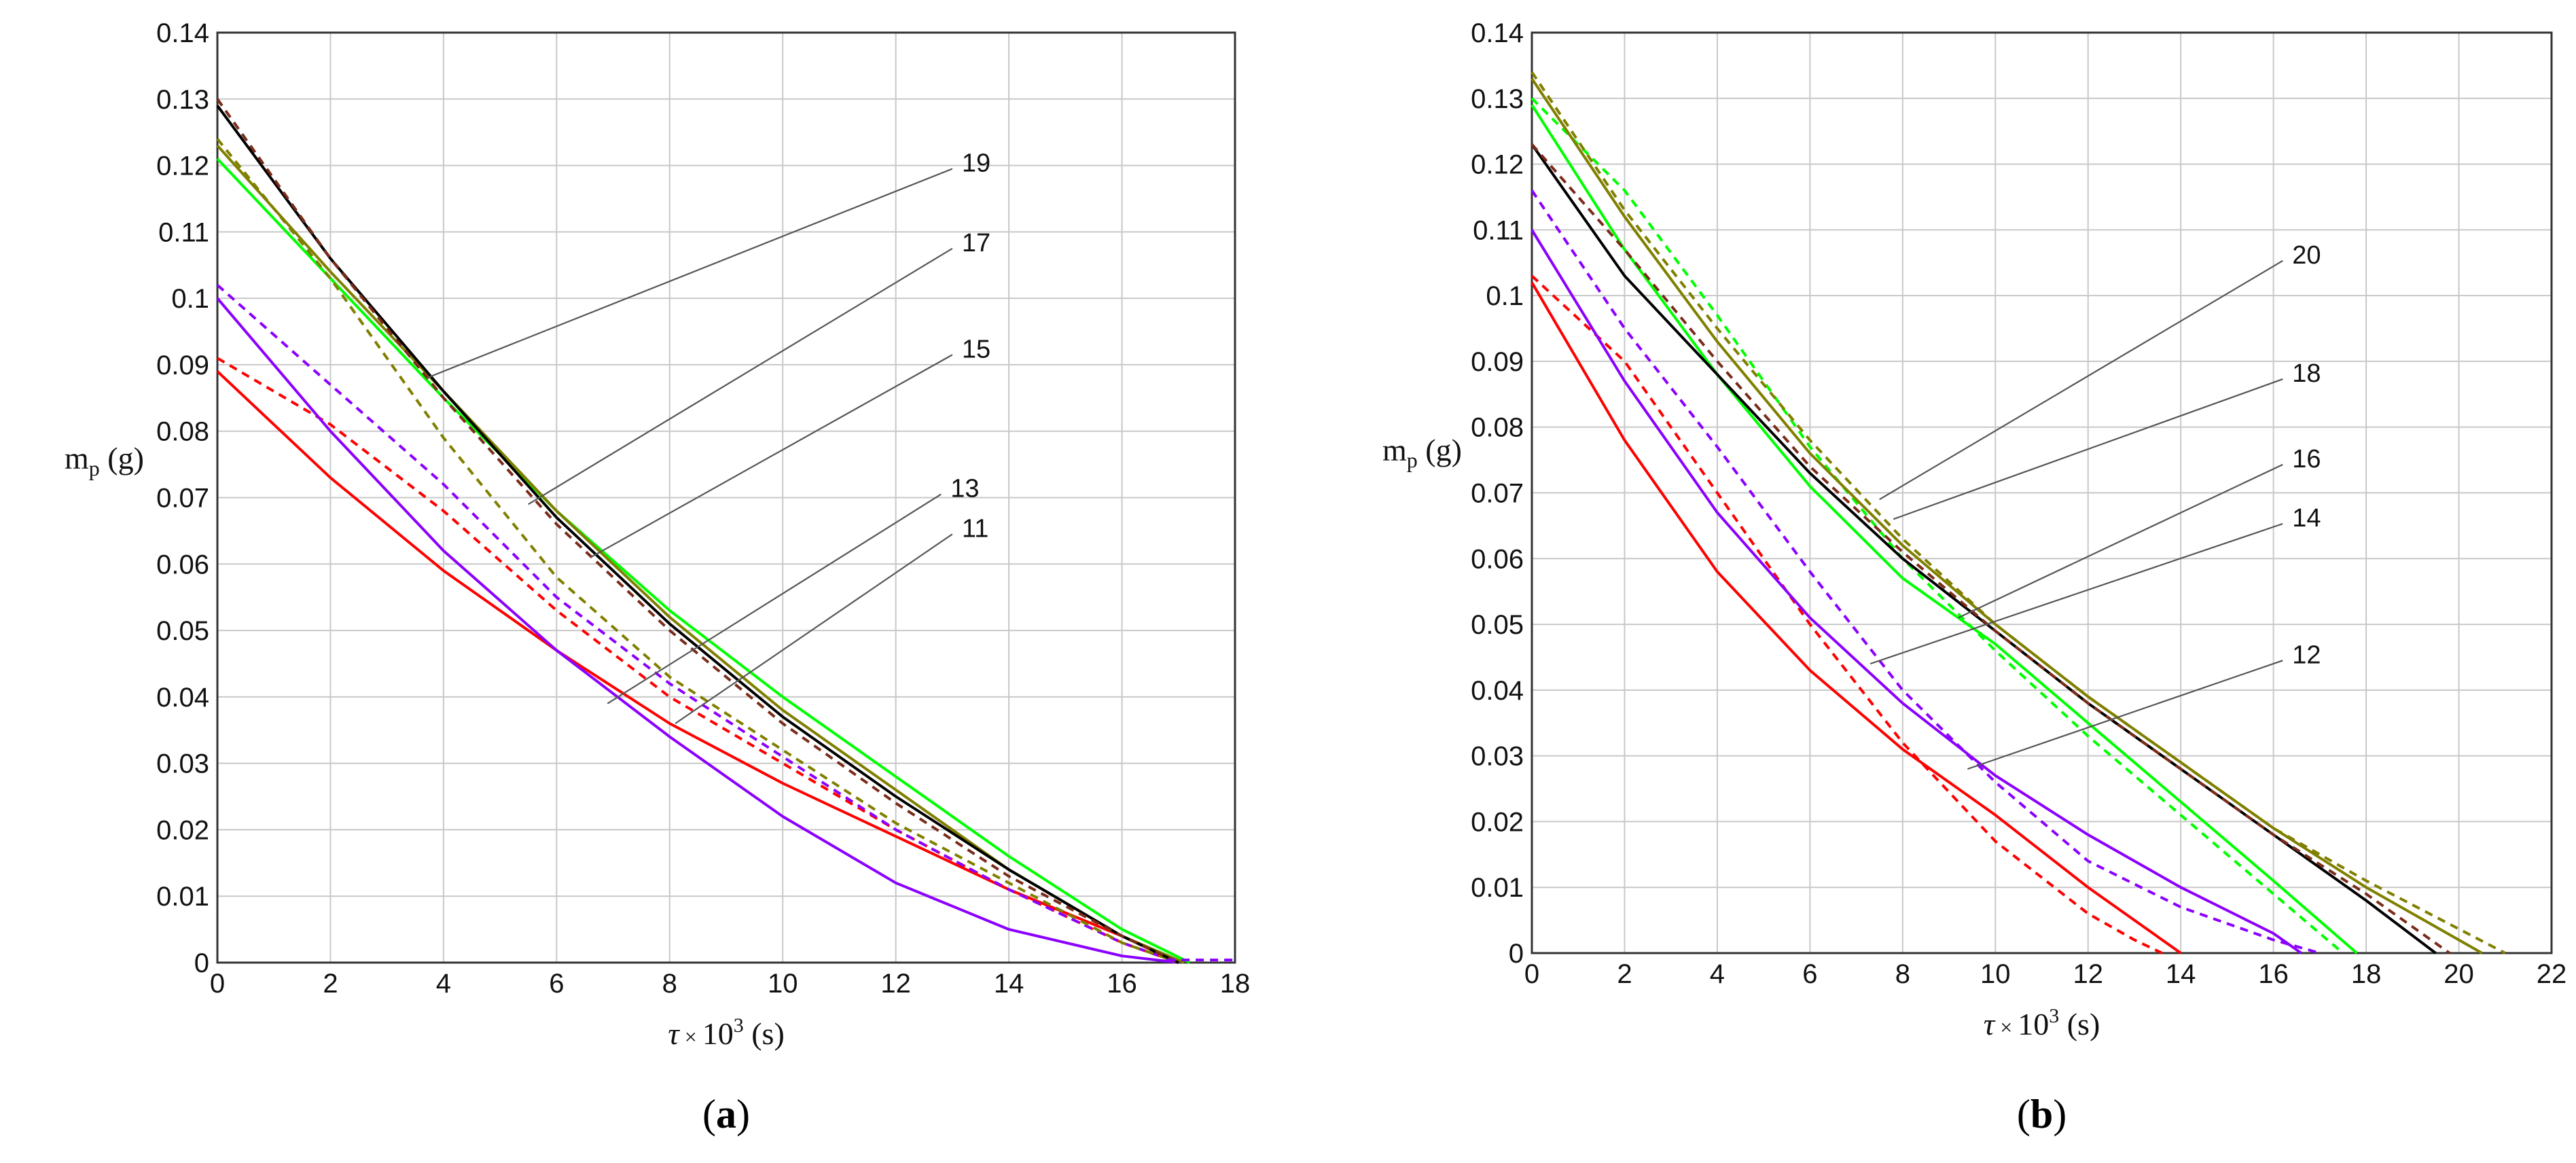  I want to click on callout-label: 16, so click(2306, 459).